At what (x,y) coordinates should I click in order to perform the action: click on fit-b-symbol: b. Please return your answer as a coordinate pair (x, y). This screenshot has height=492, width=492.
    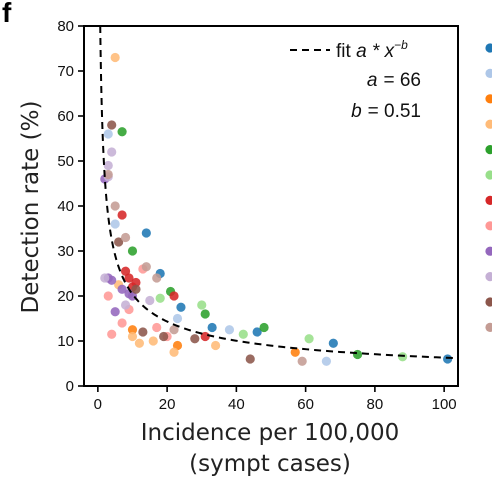
    Looking at the image, I should click on (356, 111).